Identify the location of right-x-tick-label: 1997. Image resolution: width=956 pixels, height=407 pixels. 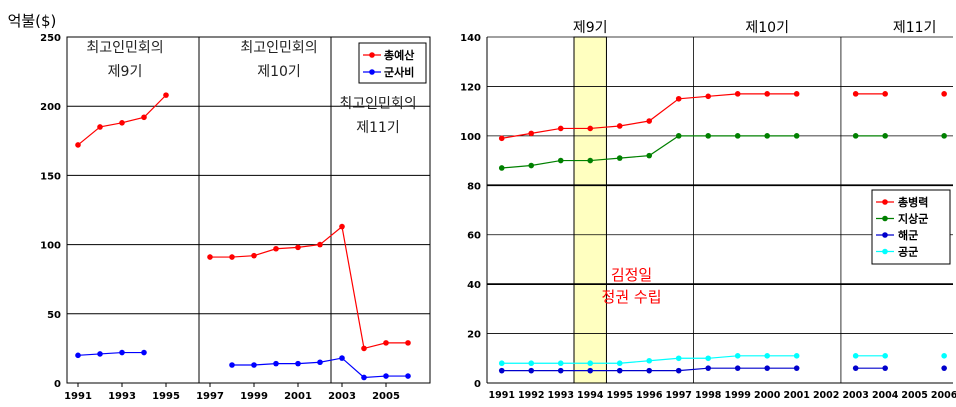
(678, 395).